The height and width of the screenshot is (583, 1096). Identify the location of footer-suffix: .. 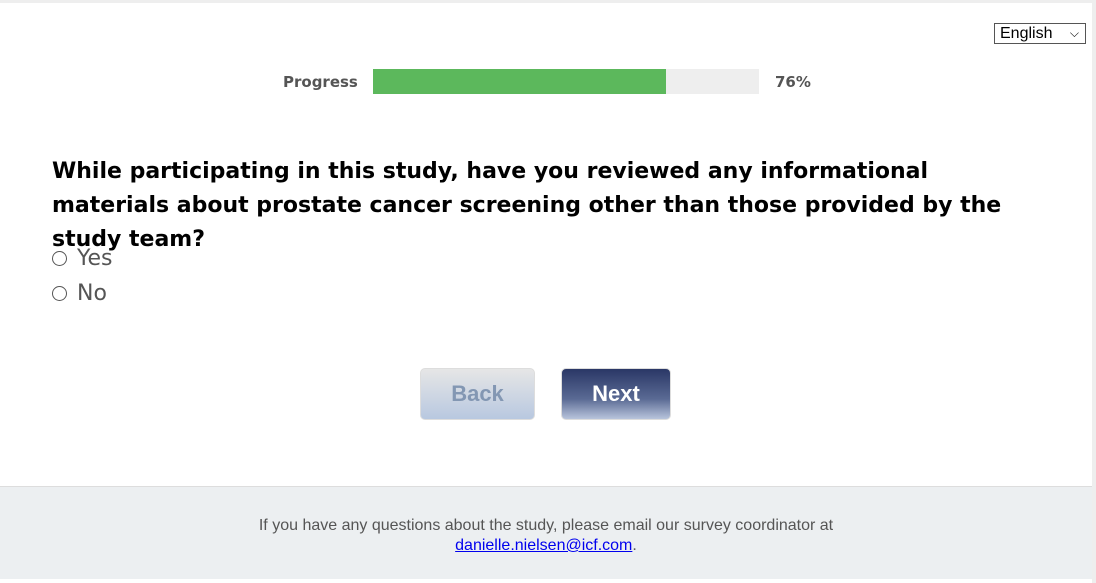
(634, 545).